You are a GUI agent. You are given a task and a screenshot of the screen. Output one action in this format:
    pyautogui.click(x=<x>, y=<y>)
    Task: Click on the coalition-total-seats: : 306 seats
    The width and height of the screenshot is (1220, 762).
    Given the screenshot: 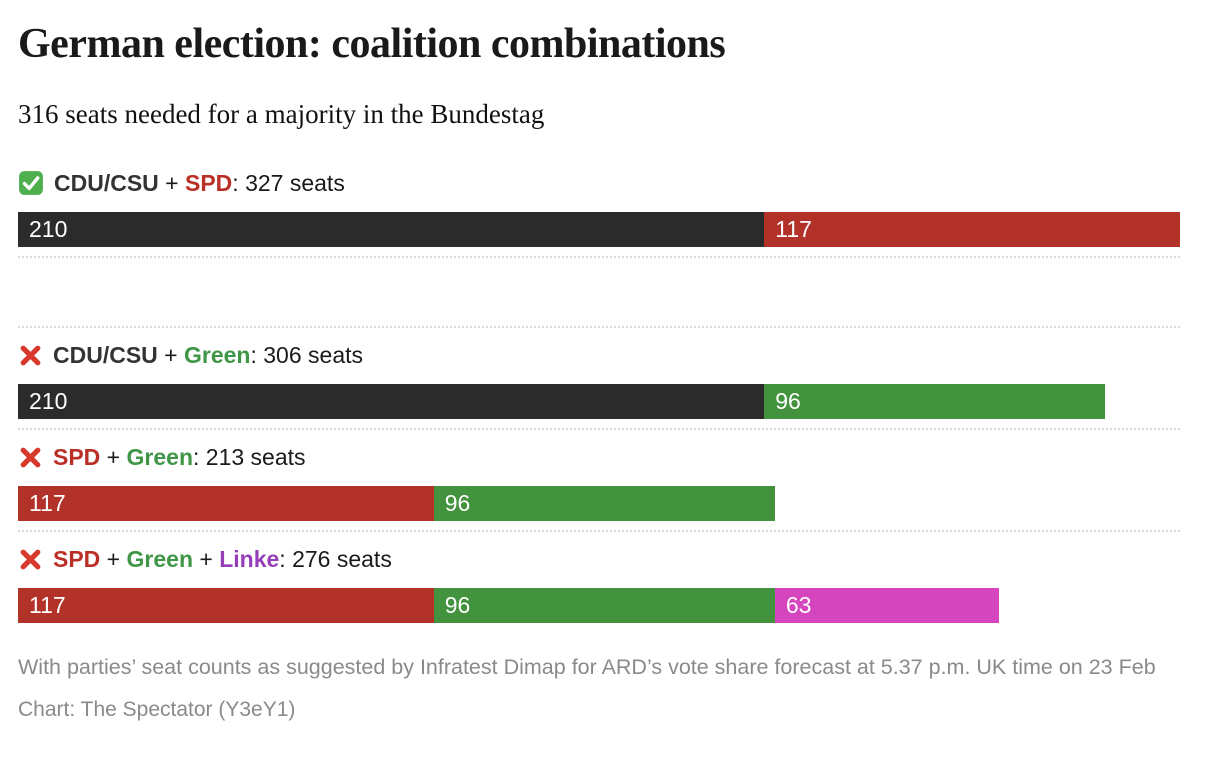 What is the action you would take?
    pyautogui.click(x=307, y=355)
    